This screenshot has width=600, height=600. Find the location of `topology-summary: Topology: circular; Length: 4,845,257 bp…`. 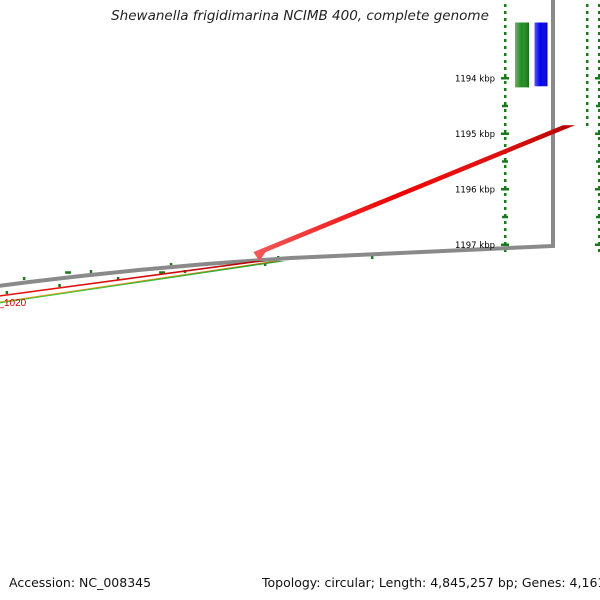

topology-summary: Topology: circular; Length: 4,845,257 bp… is located at coordinates (431, 582).